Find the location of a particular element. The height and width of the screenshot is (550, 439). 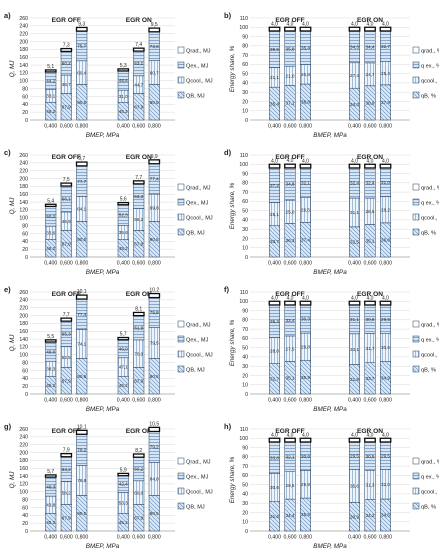

data-label: 66,1 is located at coordinates (66, 199).